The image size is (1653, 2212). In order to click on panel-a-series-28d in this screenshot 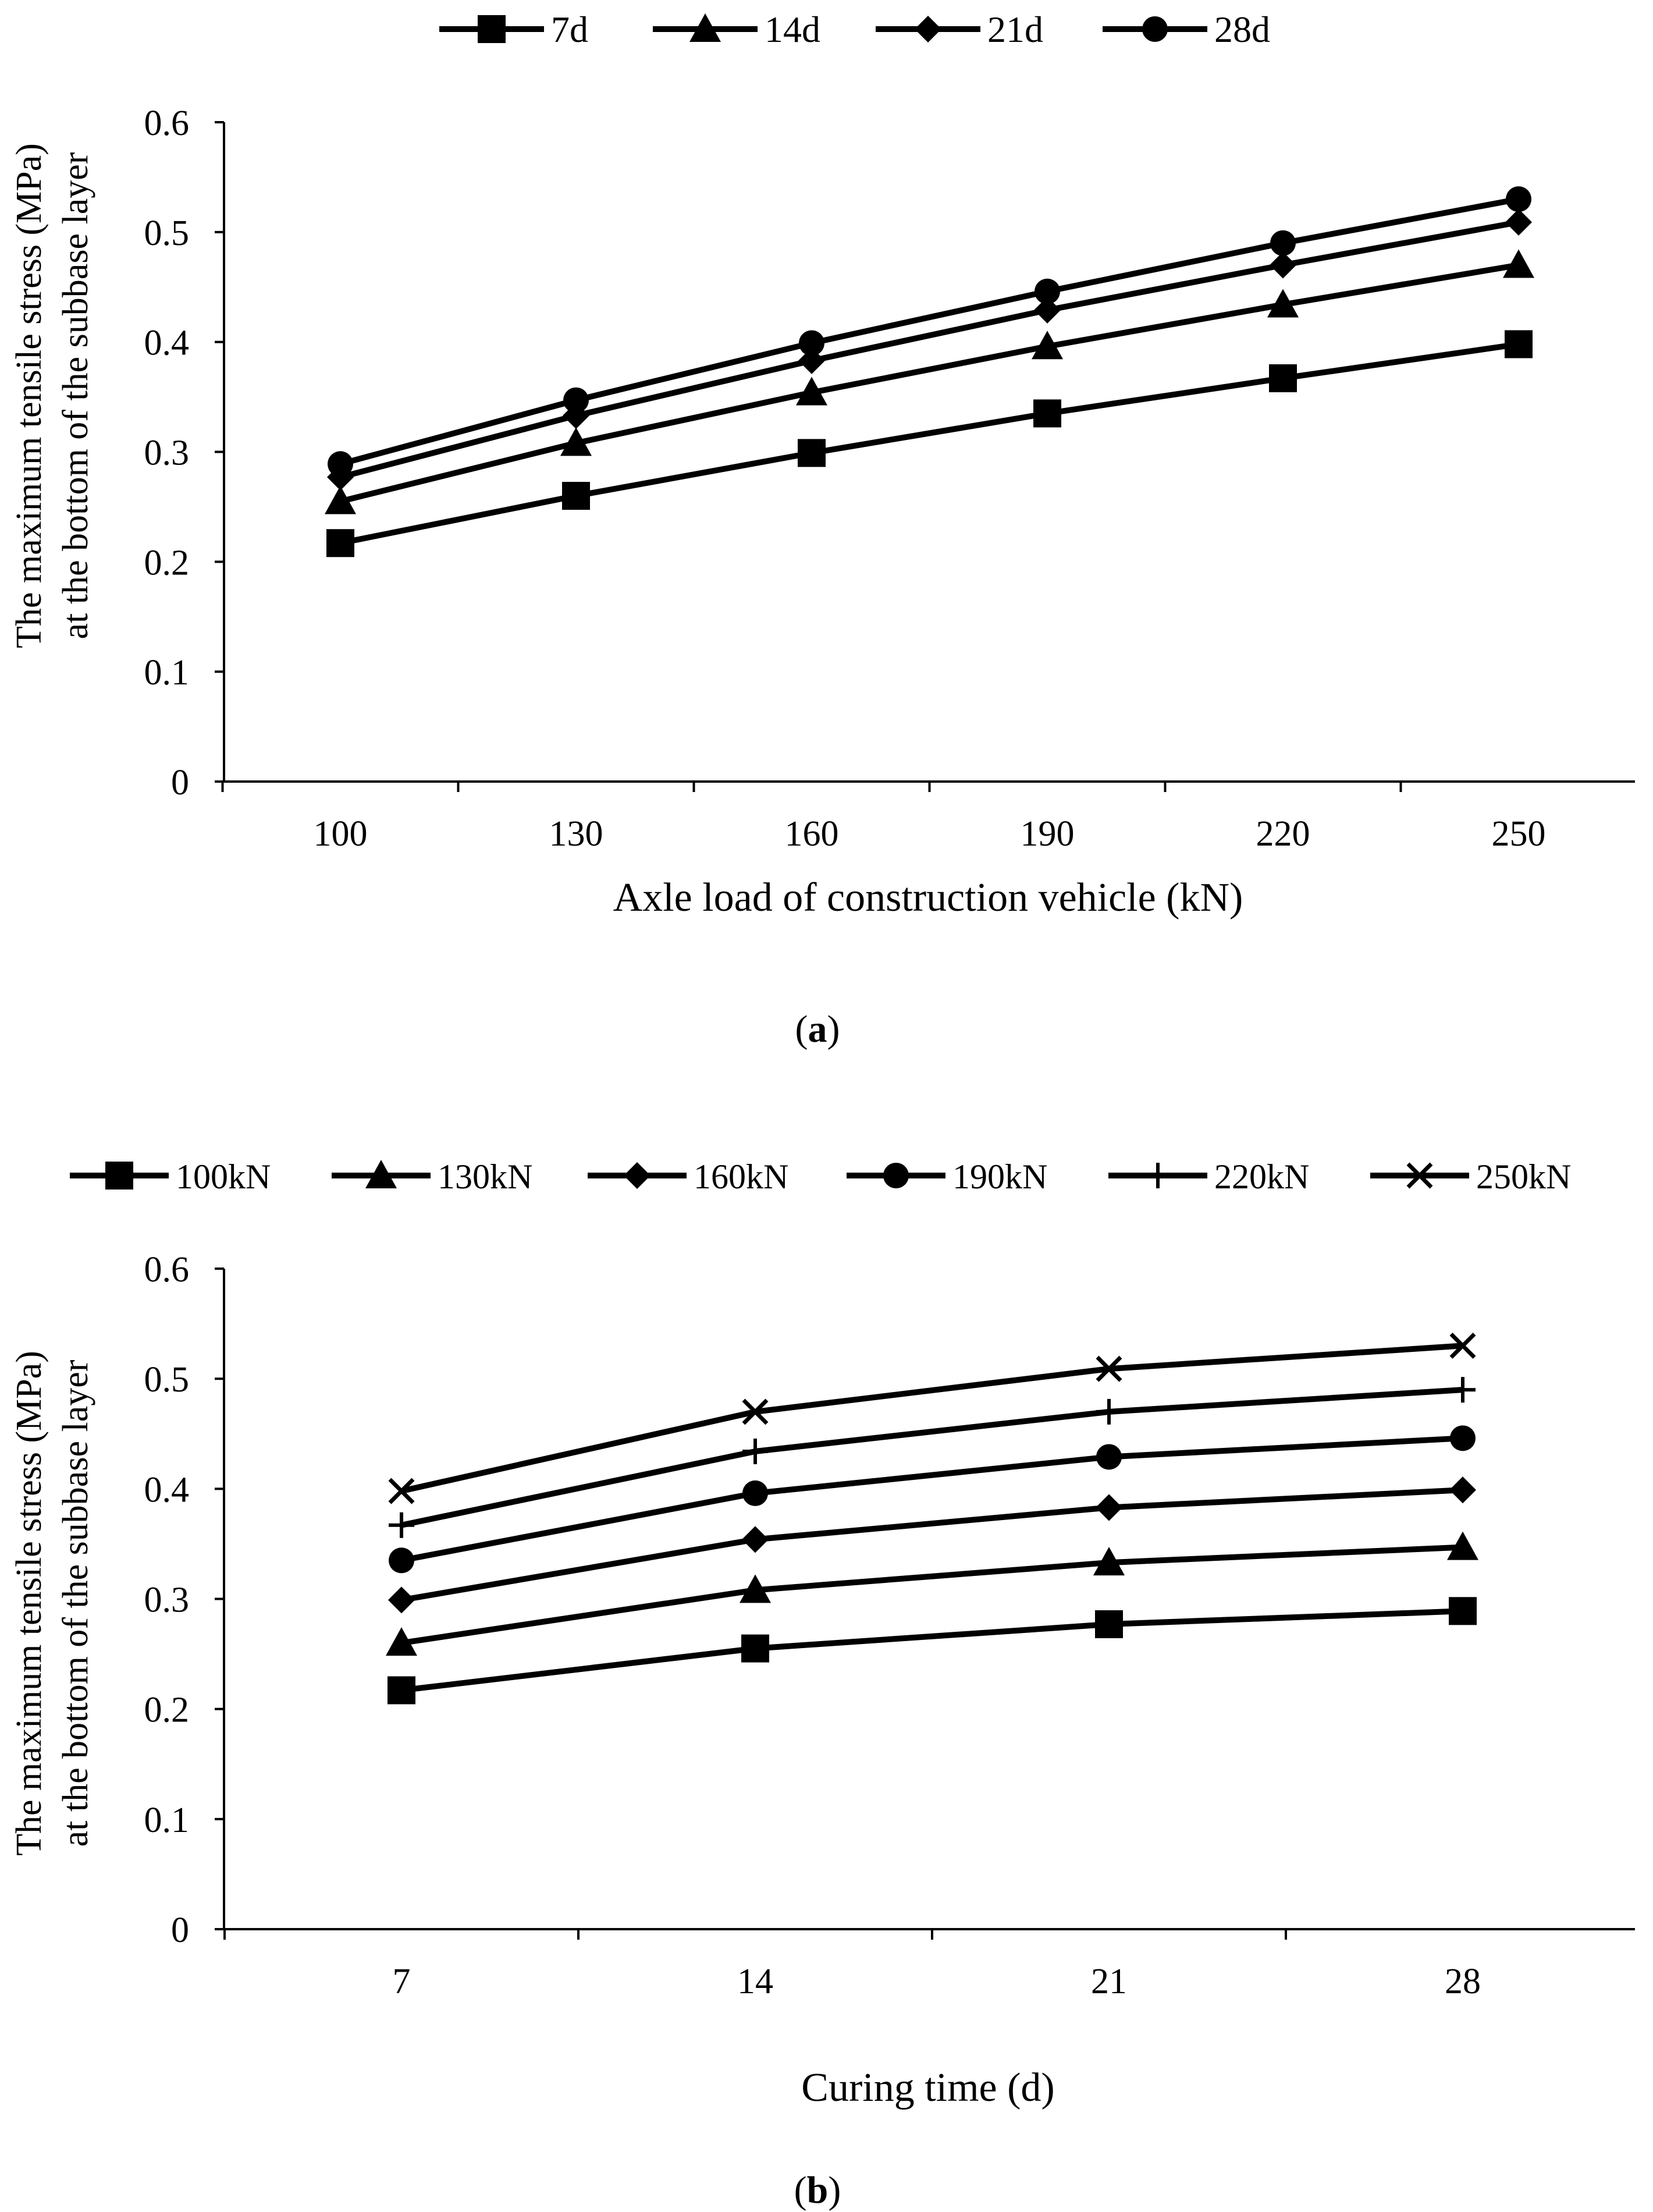, I will do `click(929, 331)`.